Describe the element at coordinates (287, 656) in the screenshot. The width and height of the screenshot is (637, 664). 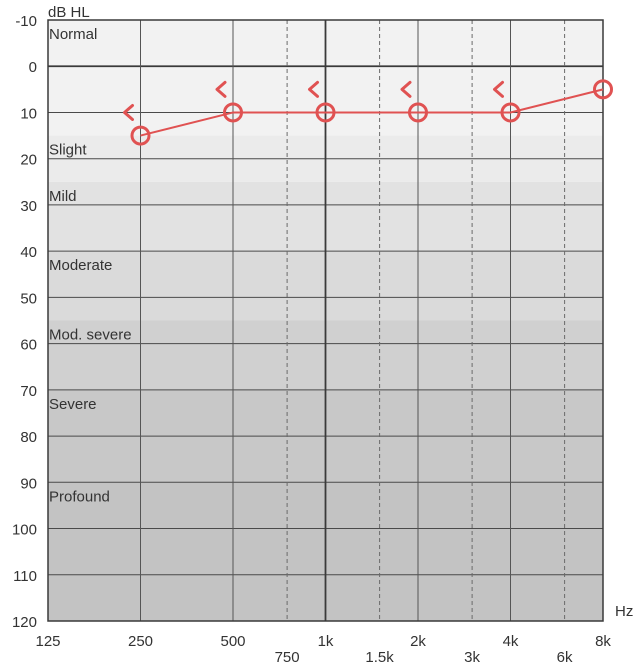
I see `x-minor-tick-label: 750` at that location.